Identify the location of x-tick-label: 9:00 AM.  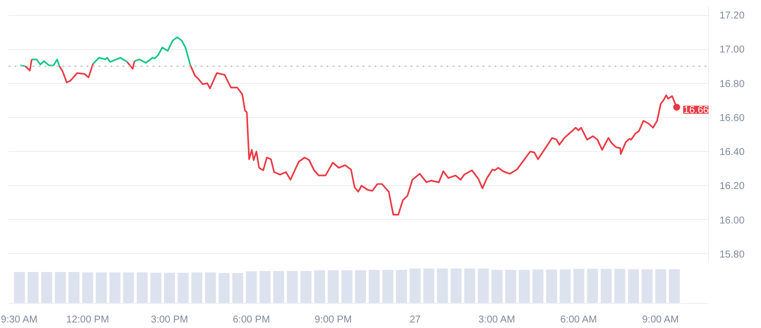
(660, 320).